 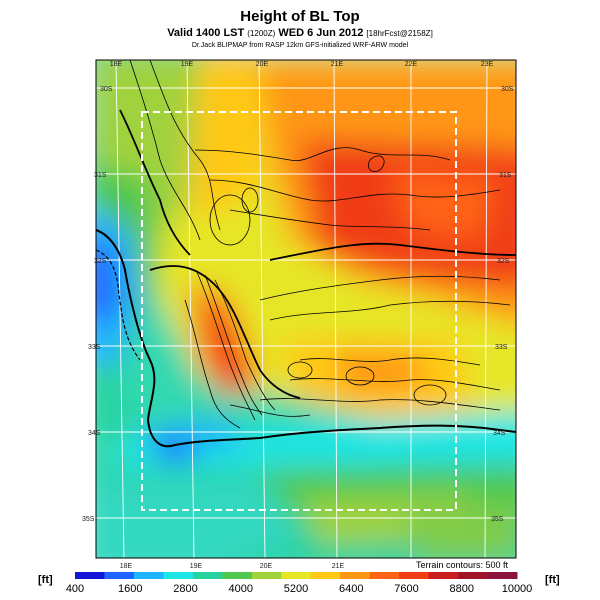 I want to click on colorbar-tick-label: 400, so click(x=75, y=589).